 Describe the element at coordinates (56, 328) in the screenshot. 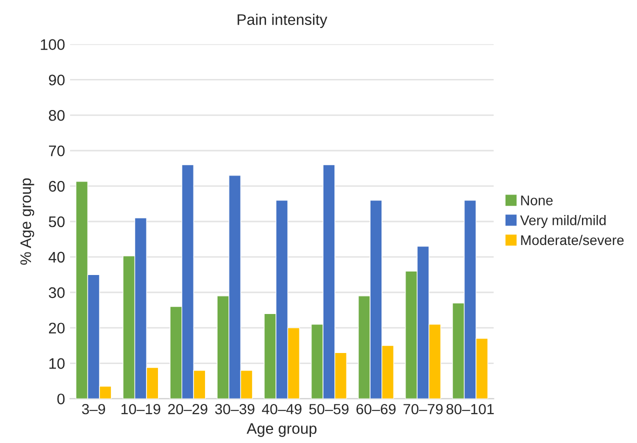

I see `y-tick-label: 20` at that location.